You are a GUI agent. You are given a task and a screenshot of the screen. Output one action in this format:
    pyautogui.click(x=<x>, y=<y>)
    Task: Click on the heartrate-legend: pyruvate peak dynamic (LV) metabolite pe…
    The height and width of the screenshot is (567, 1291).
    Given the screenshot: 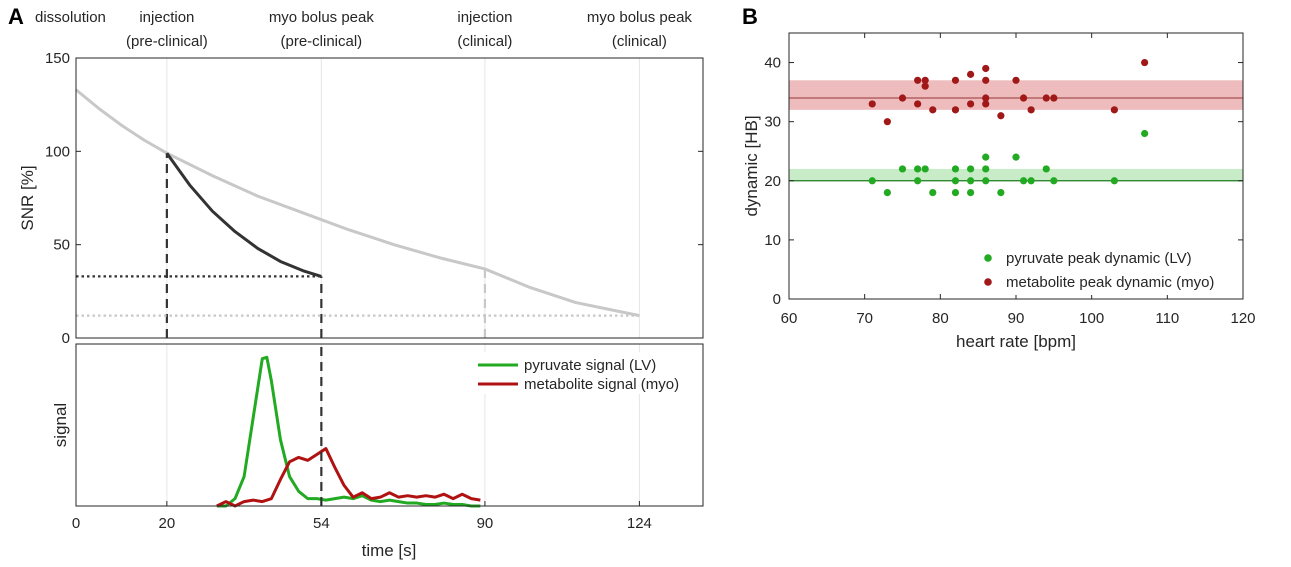 What is the action you would take?
    pyautogui.click(x=1109, y=270)
    